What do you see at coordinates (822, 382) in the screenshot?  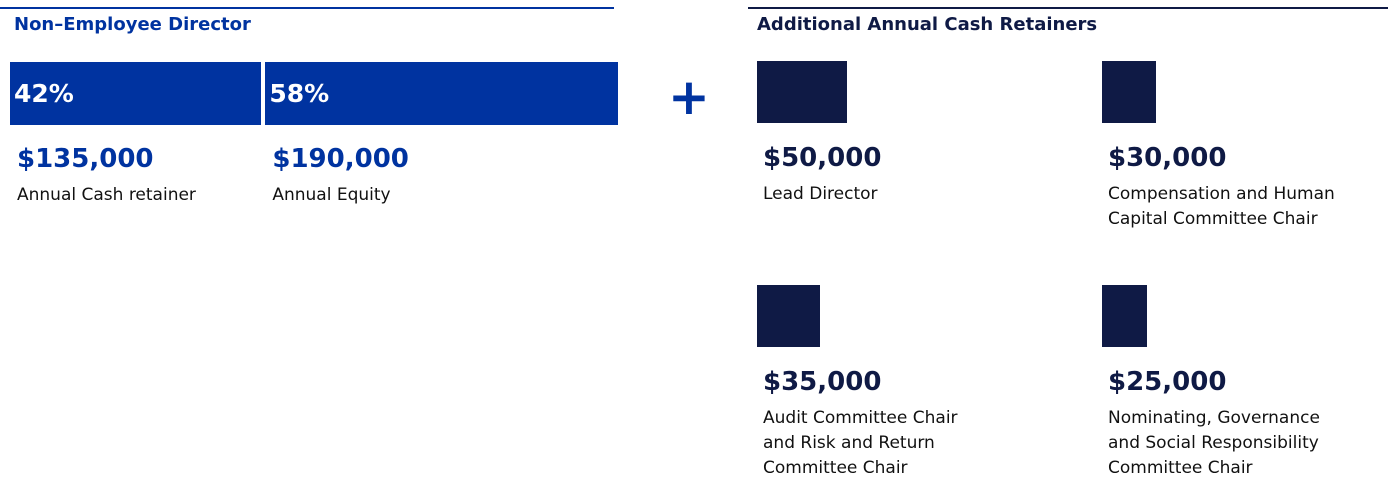 I see `amount: $35,000` at bounding box center [822, 382].